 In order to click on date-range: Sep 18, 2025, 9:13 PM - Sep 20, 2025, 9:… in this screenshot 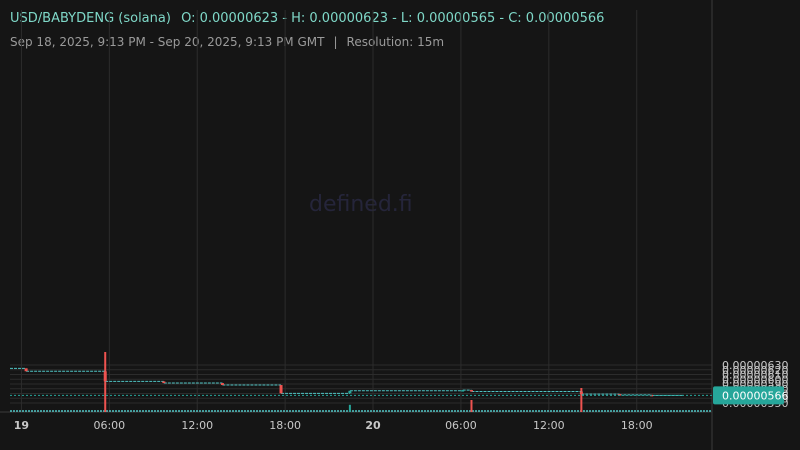, I will do `click(167, 42)`.